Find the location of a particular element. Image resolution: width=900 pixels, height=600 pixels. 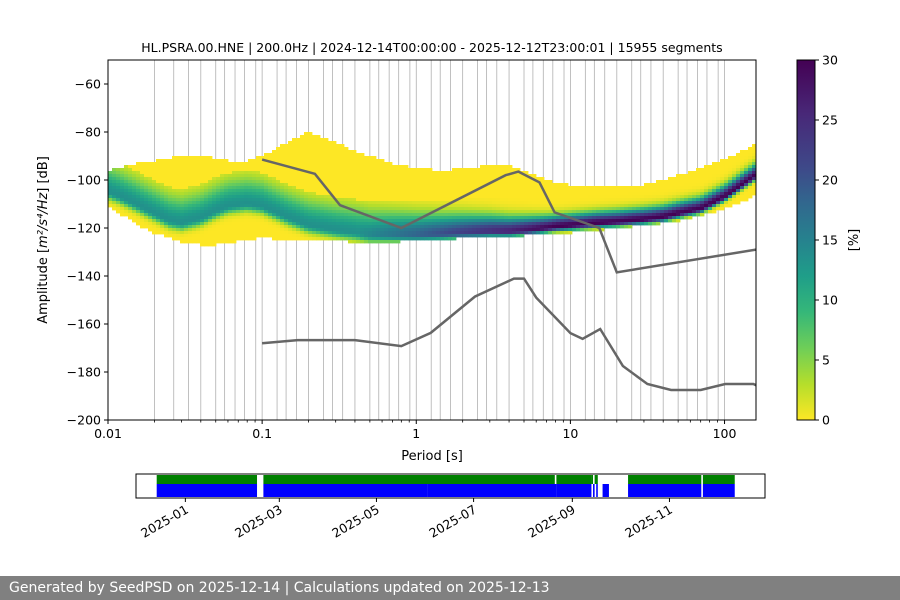

data-availability-timeline is located at coordinates (445, 486).